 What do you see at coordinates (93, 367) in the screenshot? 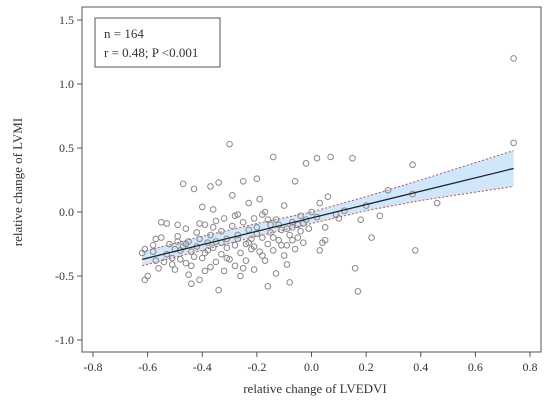
I see `x-tick-label: -0.8` at bounding box center [93, 367].